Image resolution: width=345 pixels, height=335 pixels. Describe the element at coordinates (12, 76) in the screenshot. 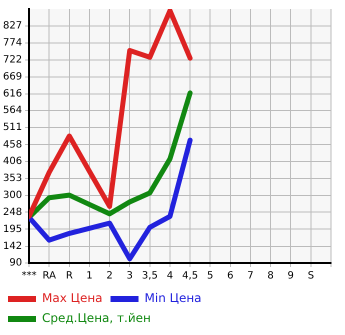

I see `y-tick-label: 669` at that location.